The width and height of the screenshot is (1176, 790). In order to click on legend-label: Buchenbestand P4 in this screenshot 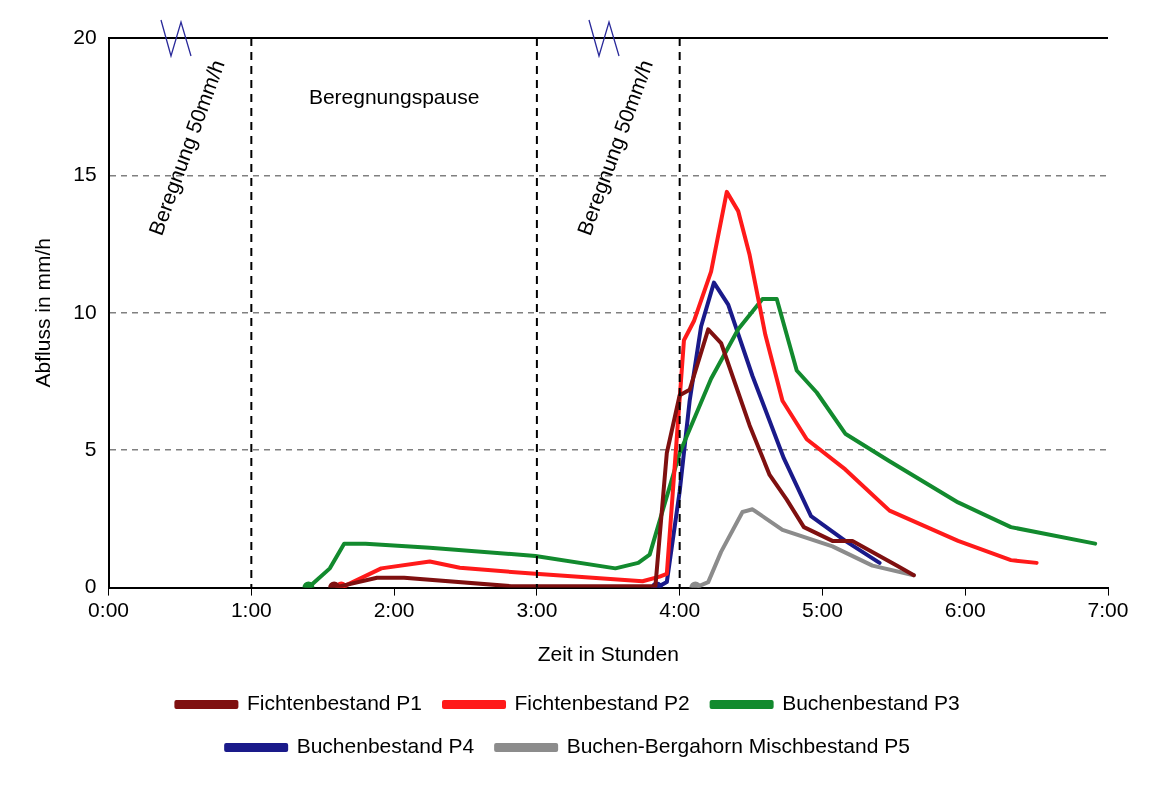, I will do `click(385, 746)`.